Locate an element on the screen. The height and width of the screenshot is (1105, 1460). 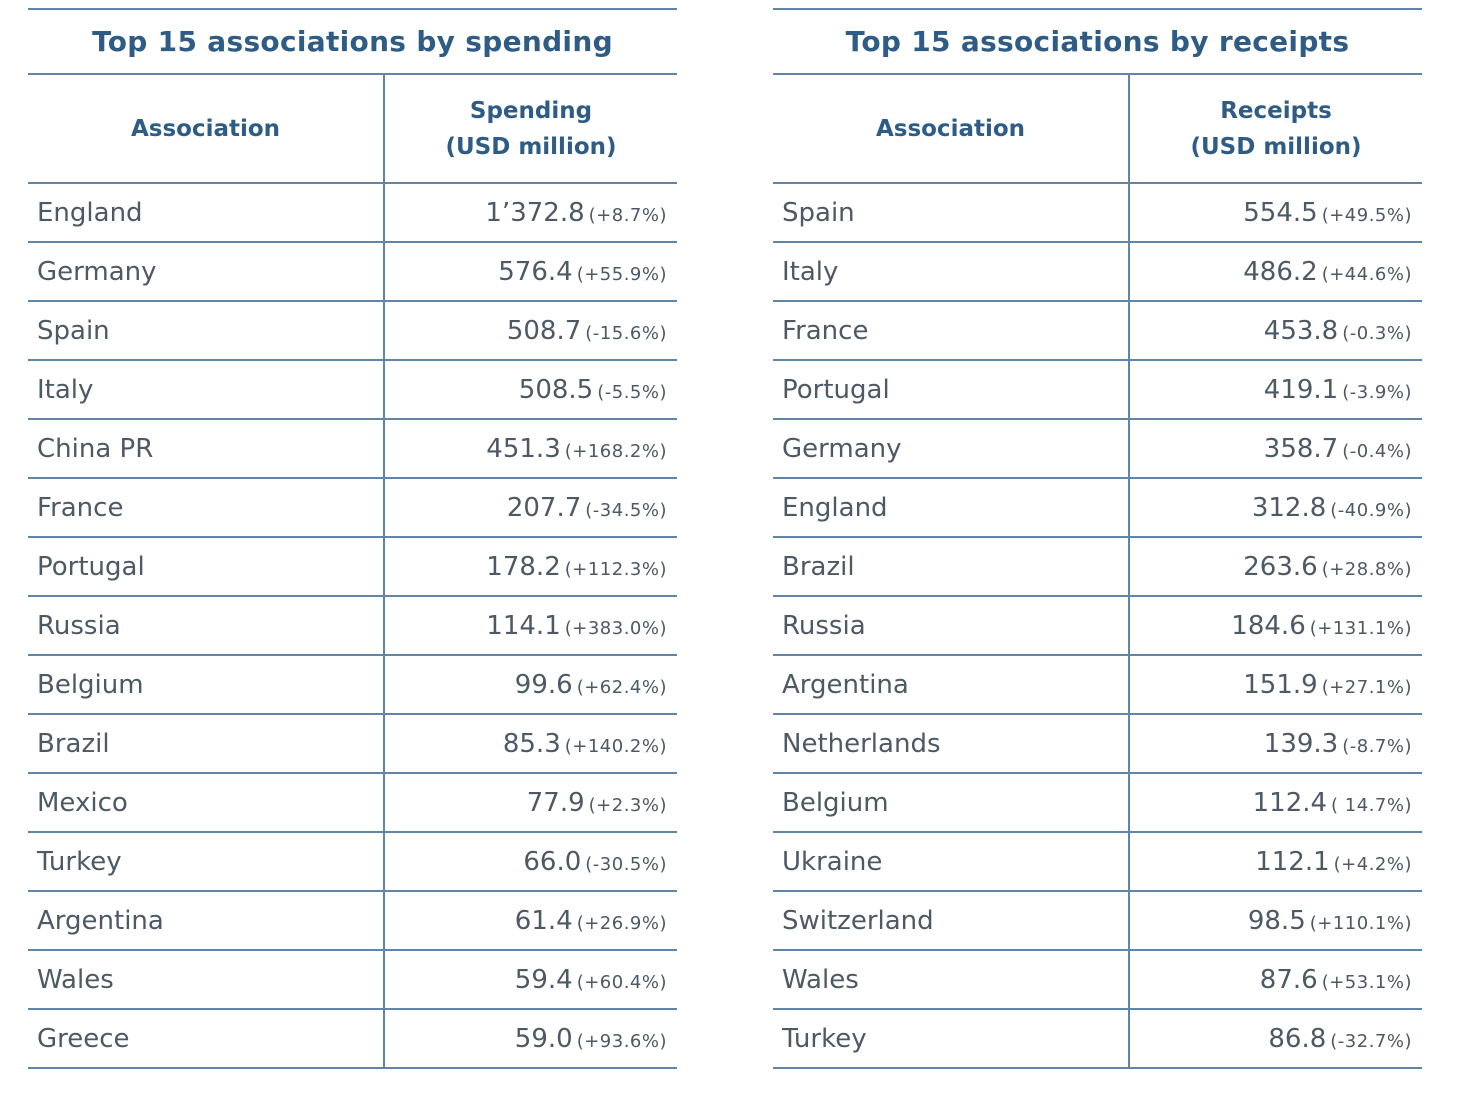
value-amount: 112.4 is located at coordinates (1290, 802).